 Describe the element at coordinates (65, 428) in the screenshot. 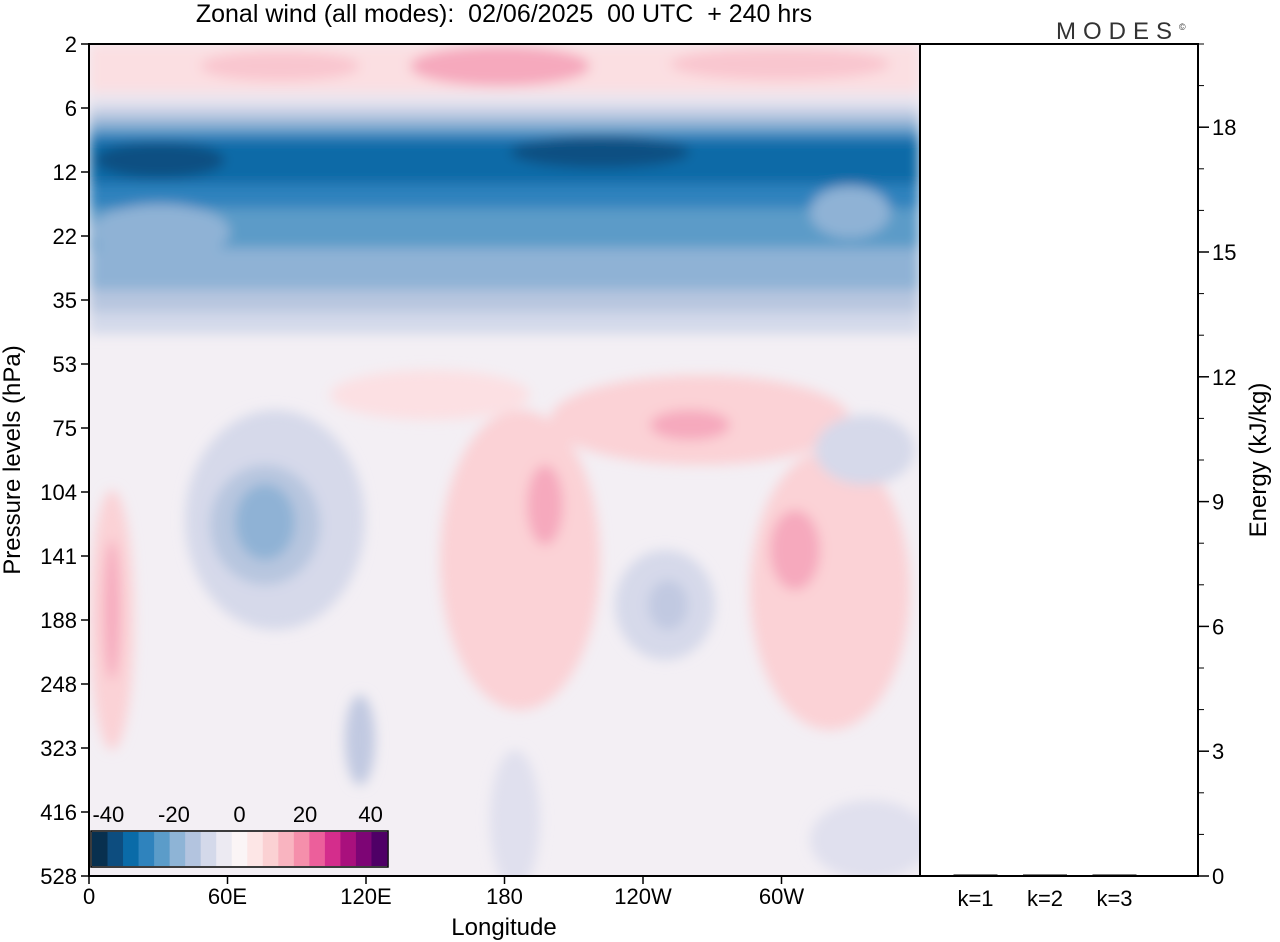

I see `y-tick-label: 75` at that location.